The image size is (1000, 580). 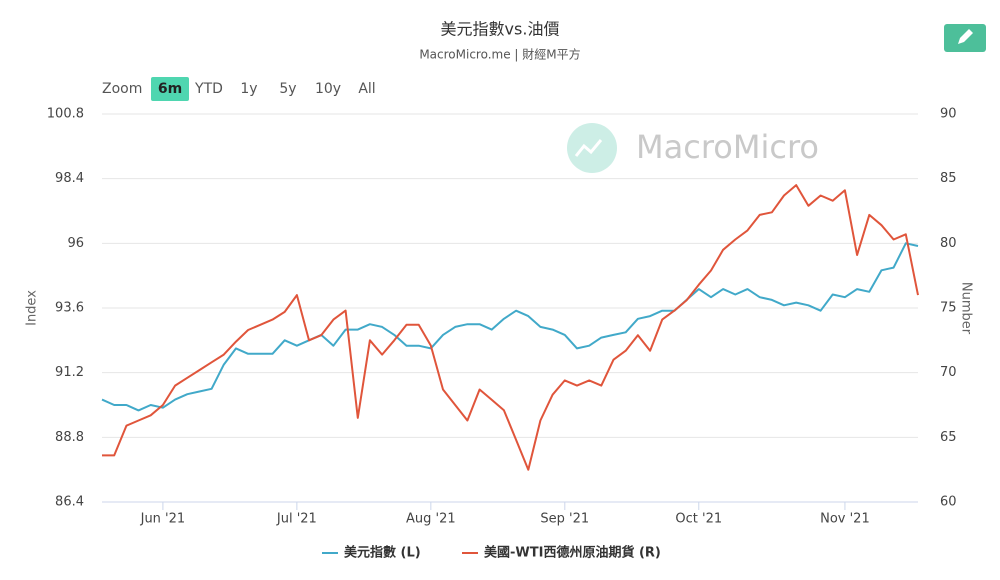 What do you see at coordinates (382, 553) in the screenshot?
I see `legend-label: 美元指數 (L)` at bounding box center [382, 553].